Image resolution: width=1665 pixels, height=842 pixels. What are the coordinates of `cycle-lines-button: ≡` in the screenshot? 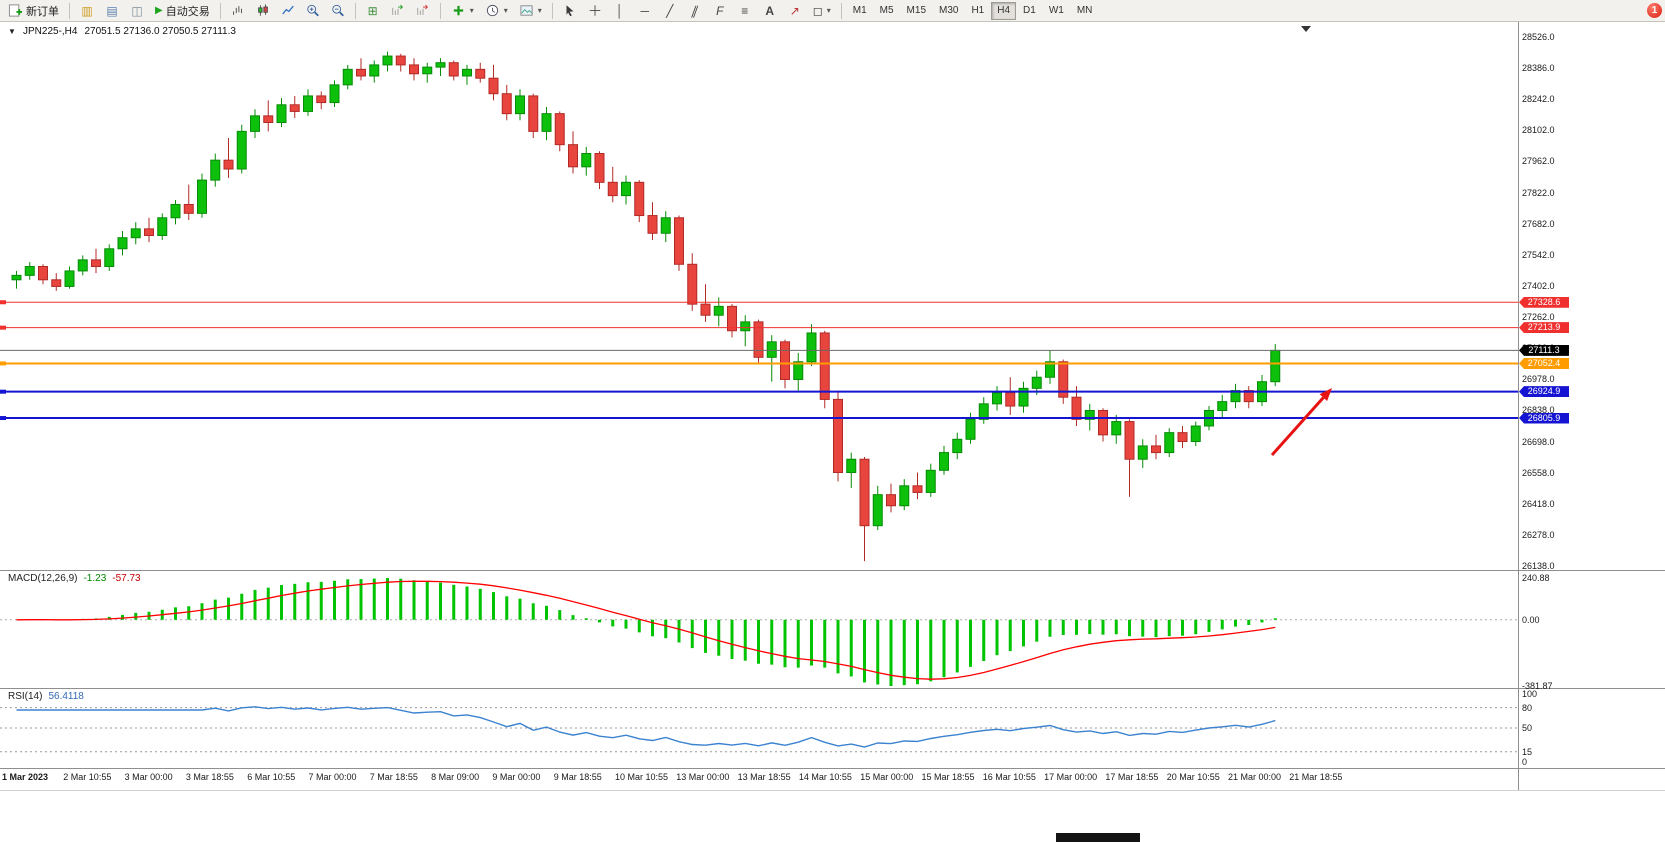 It's located at (745, 11).